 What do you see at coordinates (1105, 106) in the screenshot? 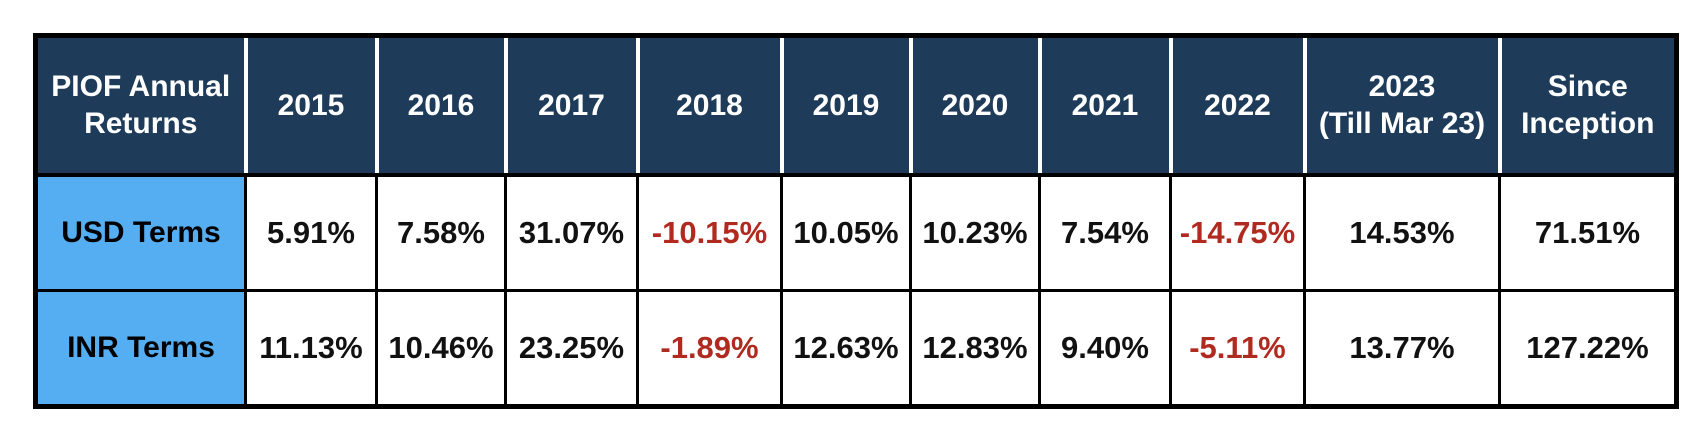
I see `column-header-2021: 2021` at bounding box center [1105, 106].